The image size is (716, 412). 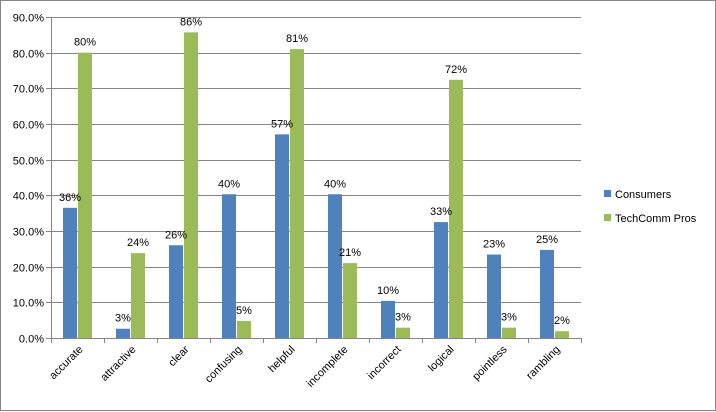 I want to click on data-label: 24%, so click(x=138, y=243).